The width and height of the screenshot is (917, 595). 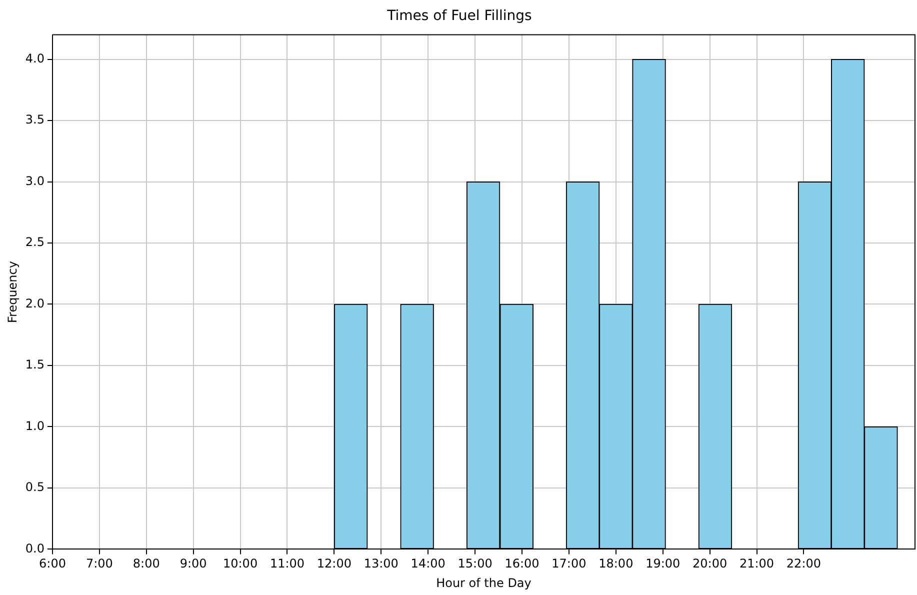 What do you see at coordinates (146, 563) in the screenshot?
I see `x-tick-label: 8:00` at bounding box center [146, 563].